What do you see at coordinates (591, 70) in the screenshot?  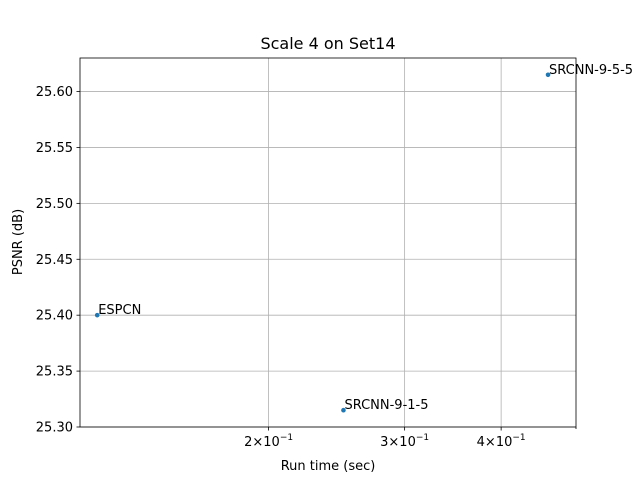 I see `point-label: SRCNN-9-5-5` at bounding box center [591, 70].